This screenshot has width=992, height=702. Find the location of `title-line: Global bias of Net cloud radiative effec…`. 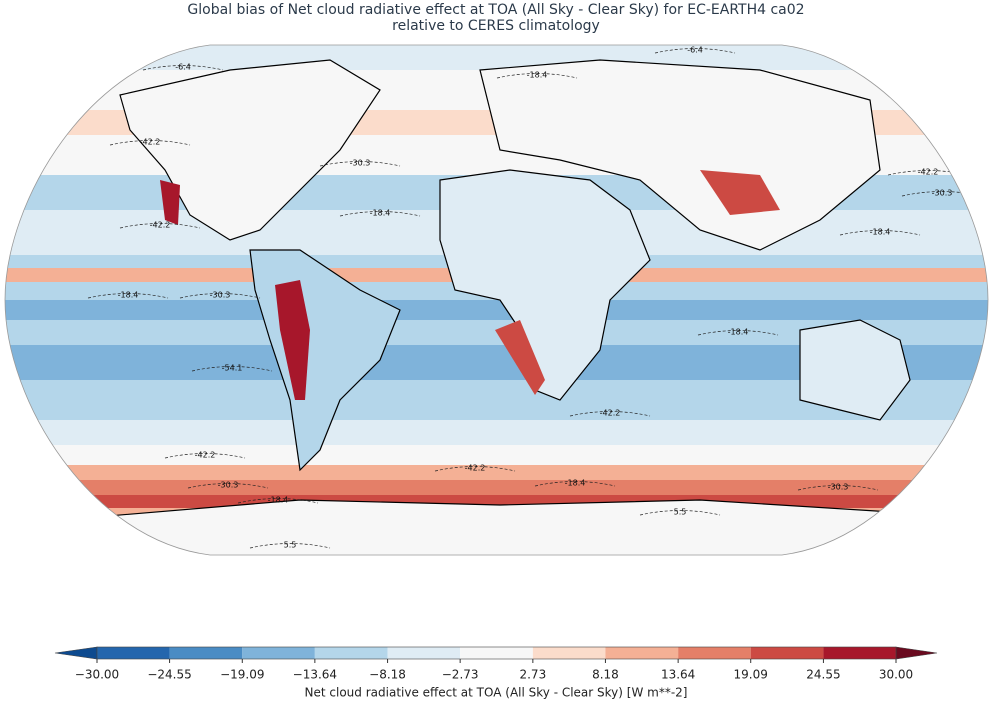

title-line: Global bias of Net cloud radiative effec… is located at coordinates (495, 10).